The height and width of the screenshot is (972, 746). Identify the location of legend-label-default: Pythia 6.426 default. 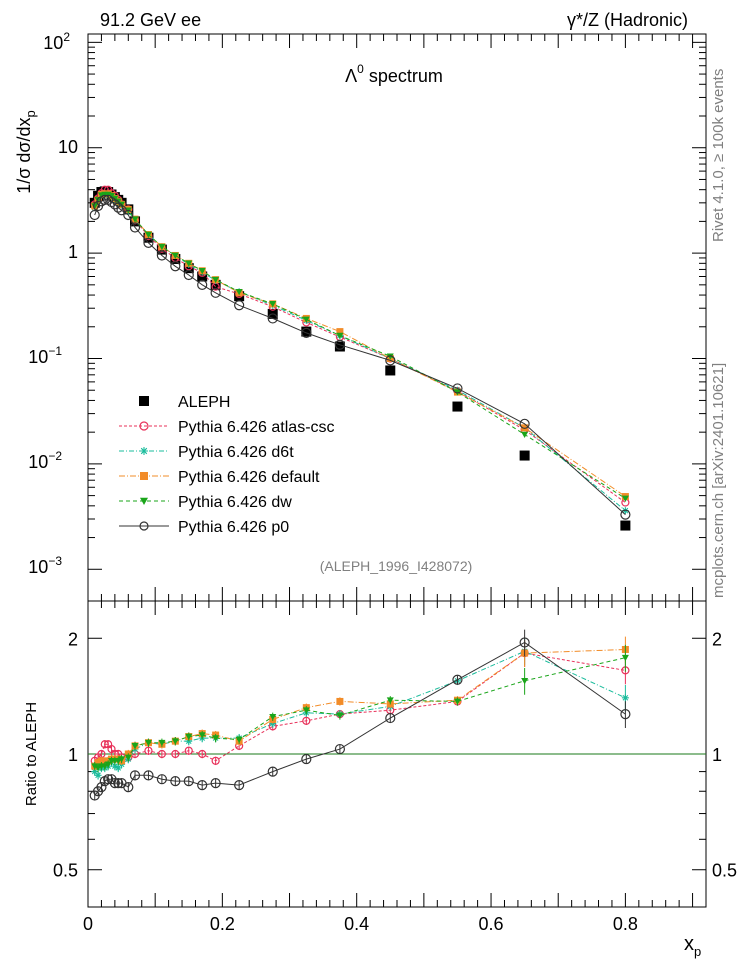
(249, 477).